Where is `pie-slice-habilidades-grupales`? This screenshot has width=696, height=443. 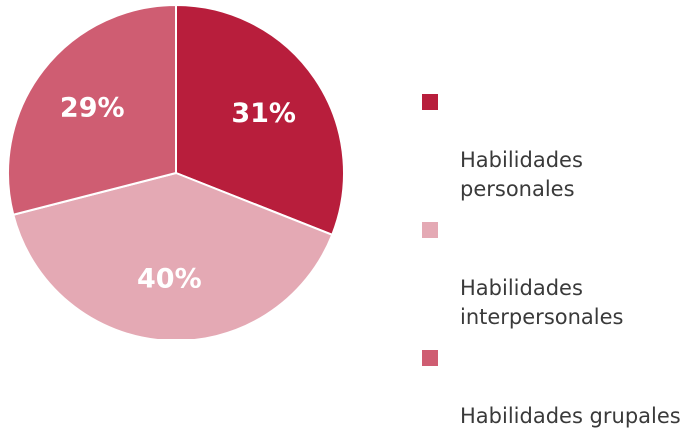 pie-slice-habilidades-grupales is located at coordinates (92, 109).